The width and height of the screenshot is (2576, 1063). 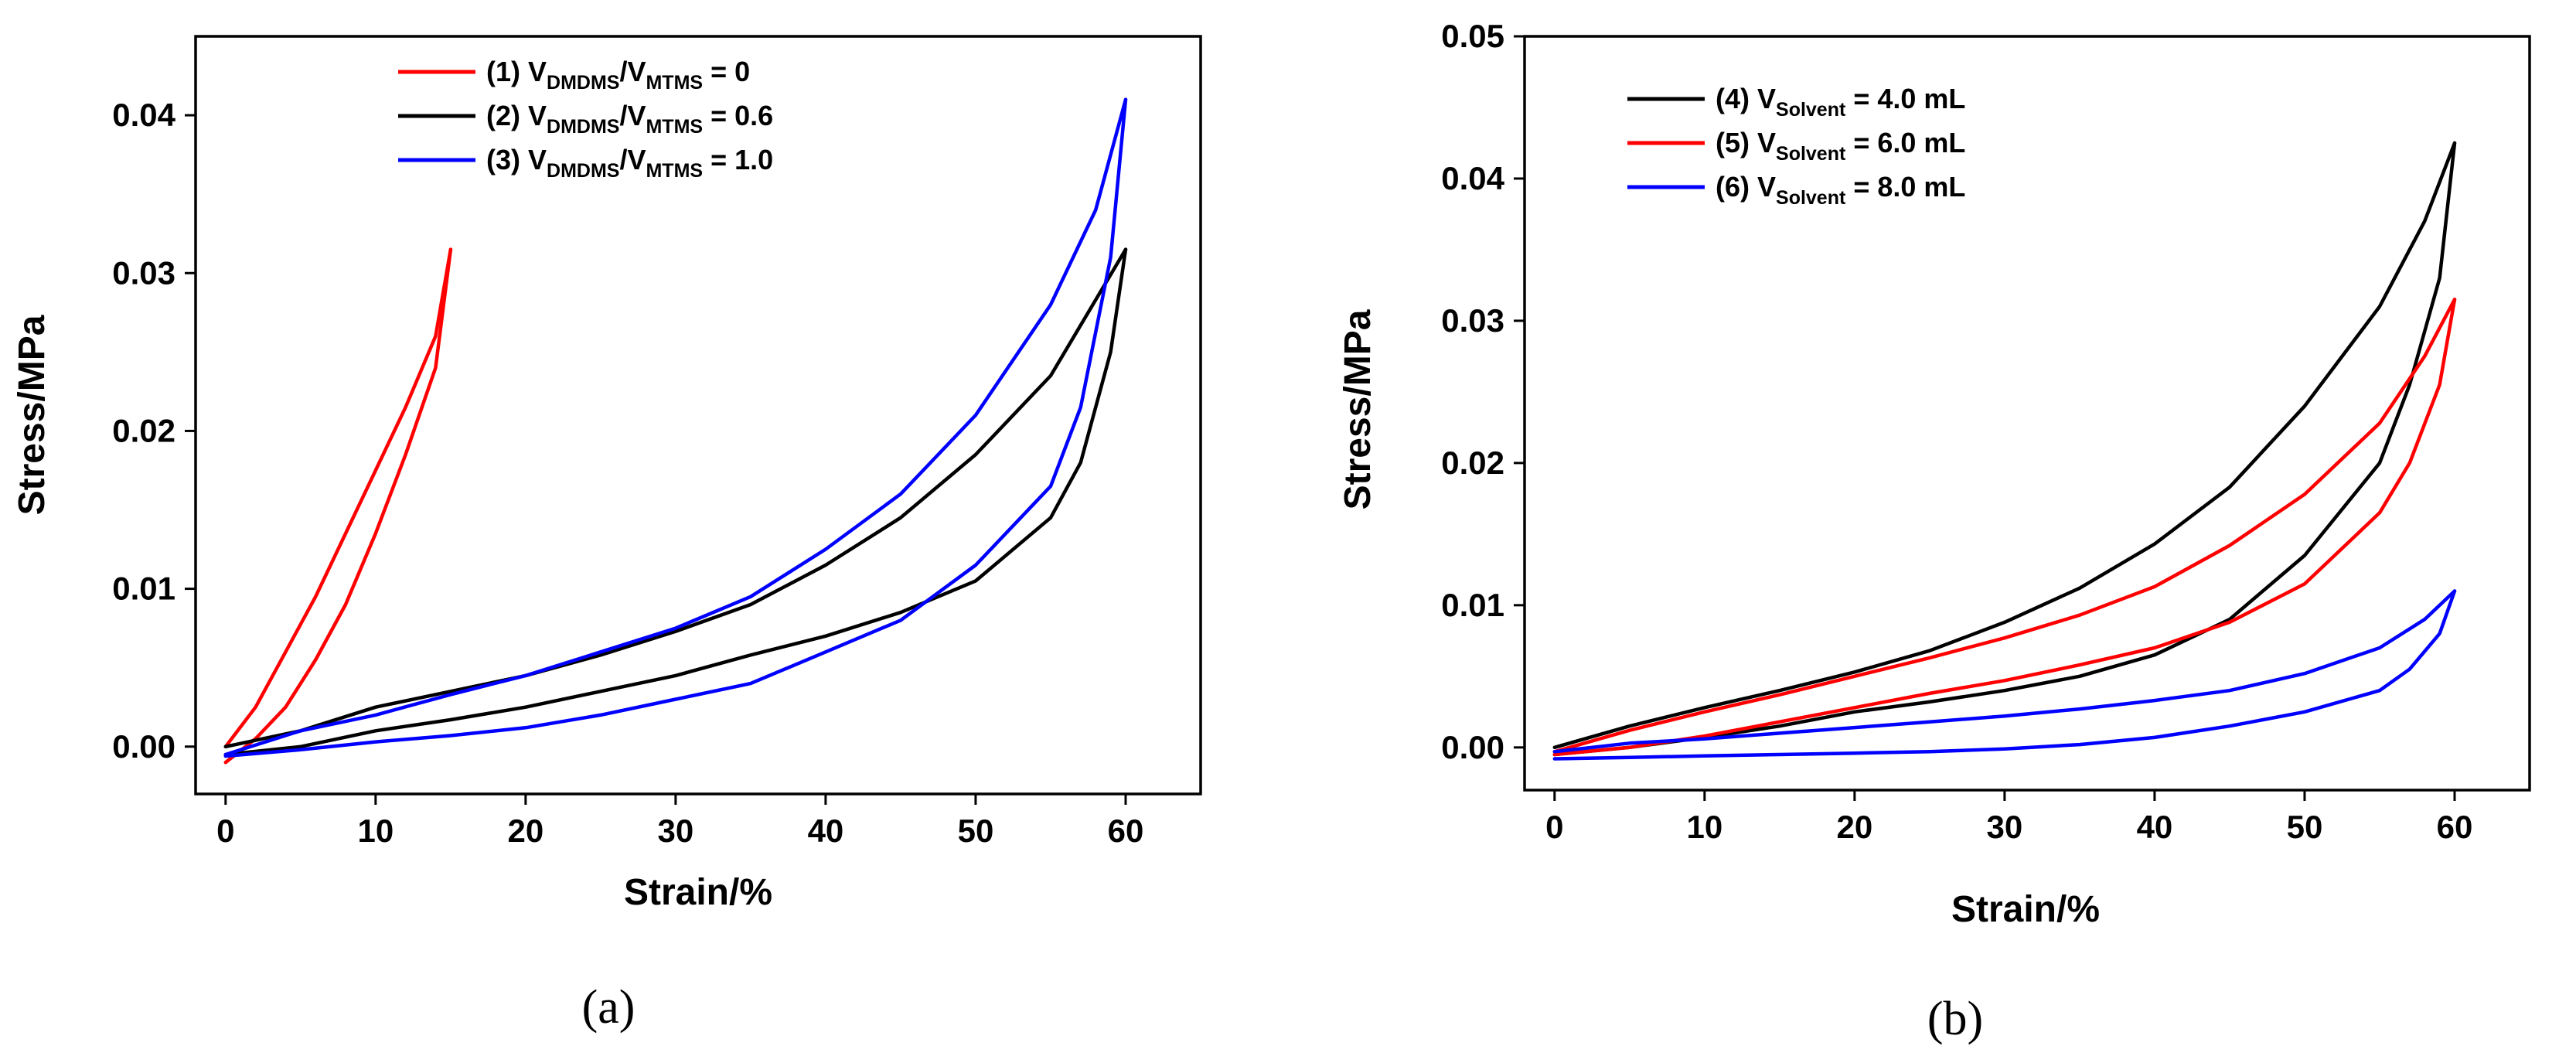 I want to click on panel-b-y-axis-label: Stress/MPa, so click(x=1357, y=409).